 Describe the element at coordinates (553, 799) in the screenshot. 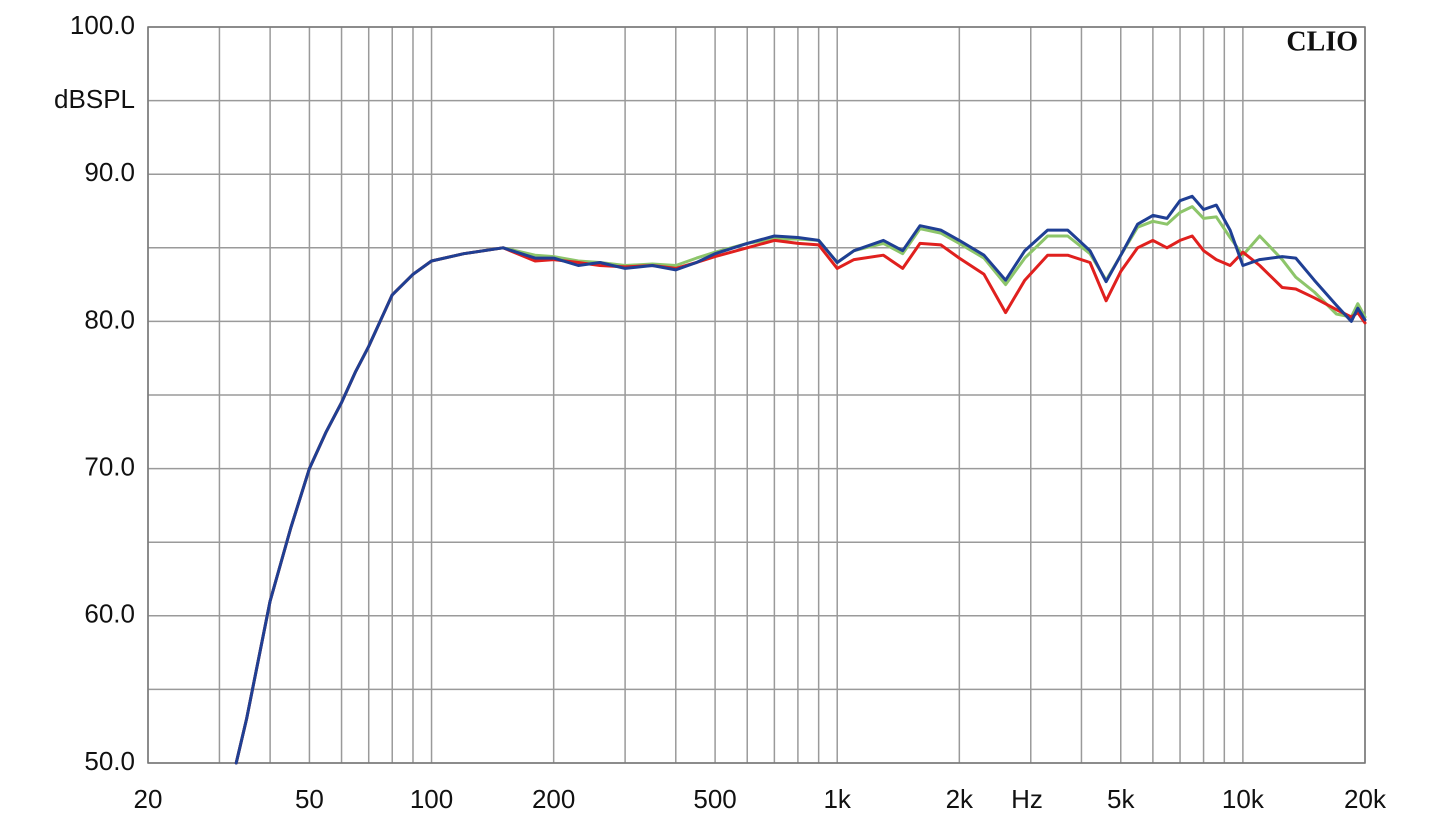

I see `x-tick-label: 200` at that location.